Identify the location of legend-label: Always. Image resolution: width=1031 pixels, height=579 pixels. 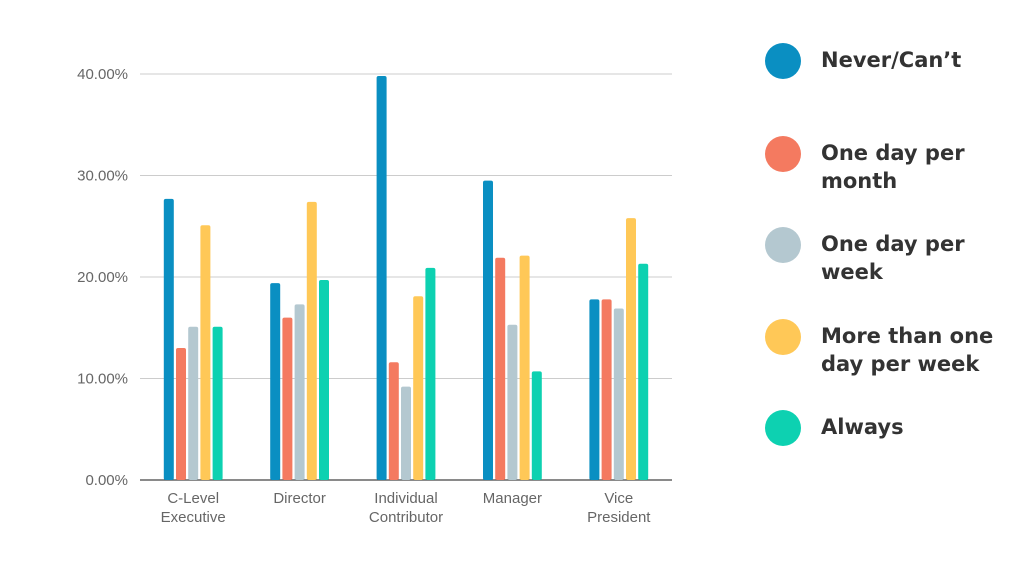
(921, 427).